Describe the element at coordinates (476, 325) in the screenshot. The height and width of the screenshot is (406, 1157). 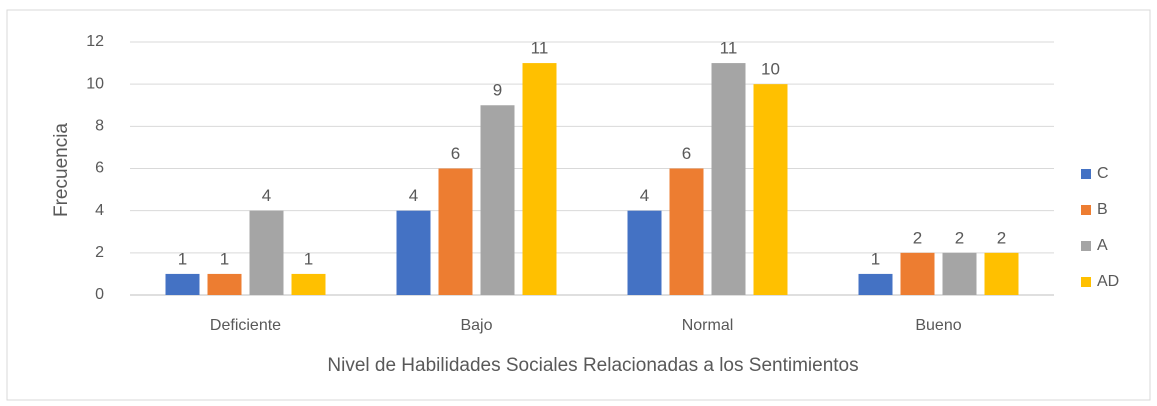
I see `x-tick-label: Bajo` at that location.